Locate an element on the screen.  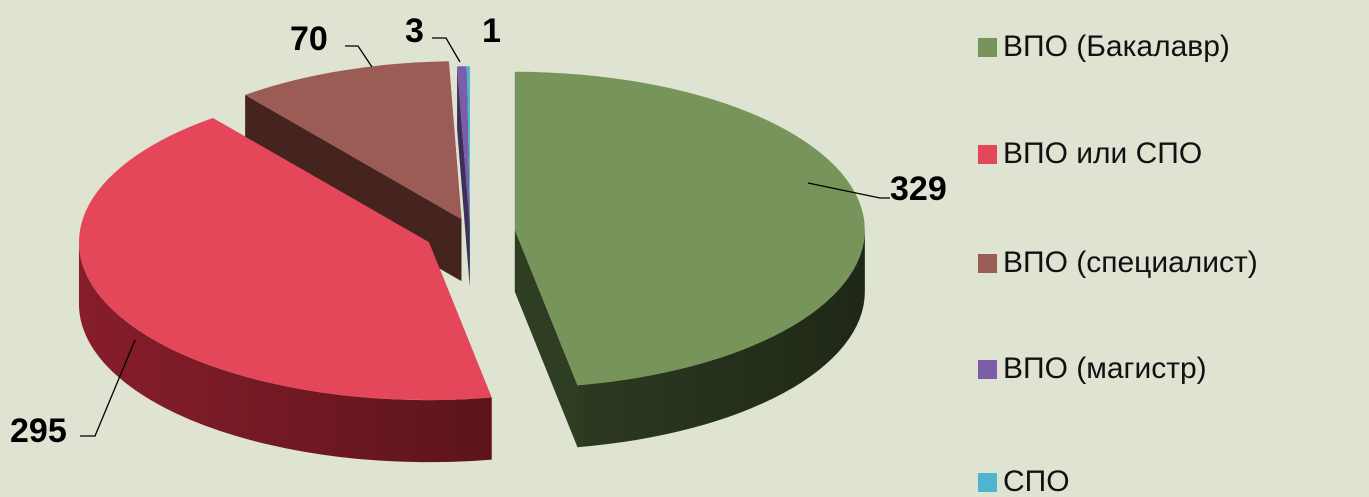
data-label: 1 is located at coordinates (491, 31).